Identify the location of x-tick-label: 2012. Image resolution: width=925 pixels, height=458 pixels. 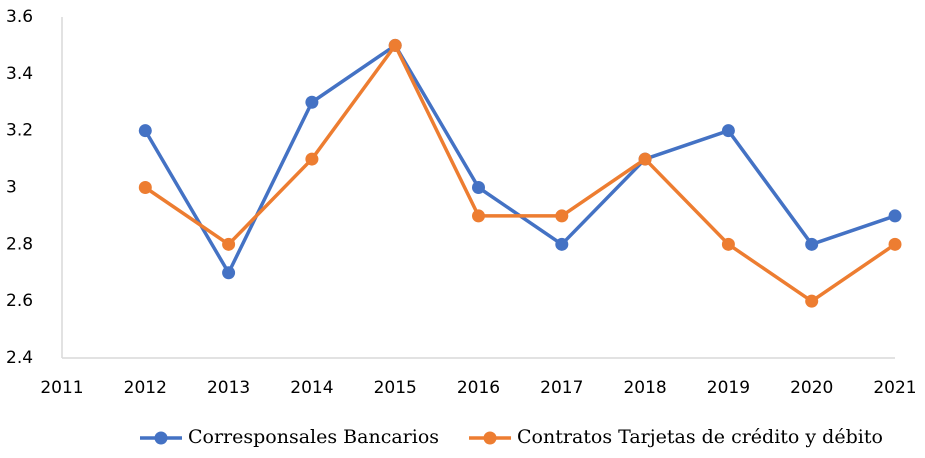
(145, 388).